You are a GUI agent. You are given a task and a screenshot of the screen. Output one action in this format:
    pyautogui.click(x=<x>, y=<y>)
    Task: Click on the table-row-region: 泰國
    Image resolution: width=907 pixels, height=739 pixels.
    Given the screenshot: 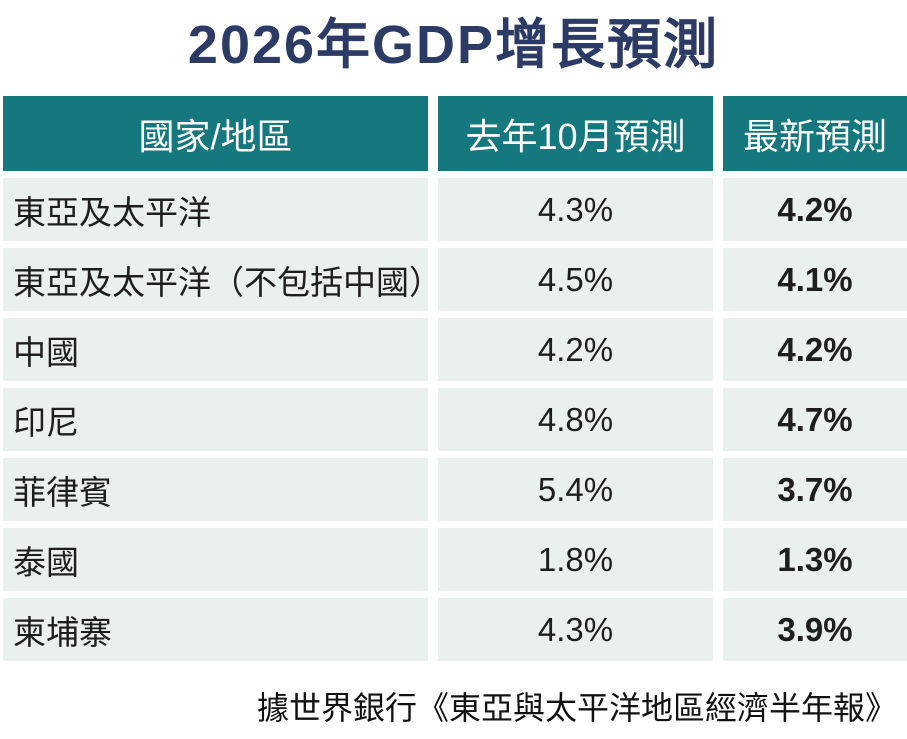 What is the action you would take?
    pyautogui.click(x=215, y=559)
    